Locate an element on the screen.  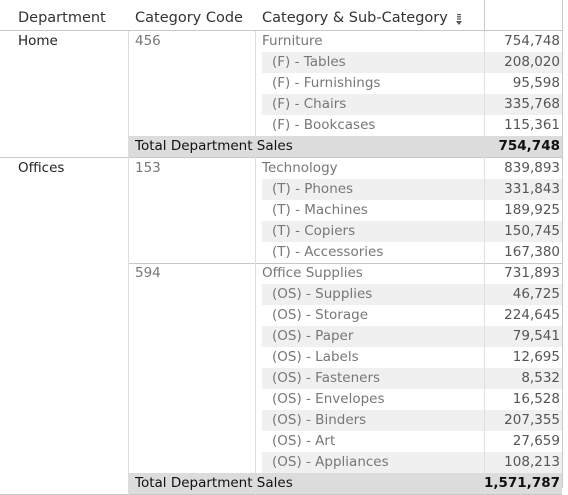
category-name: Technology is located at coordinates (300, 168).